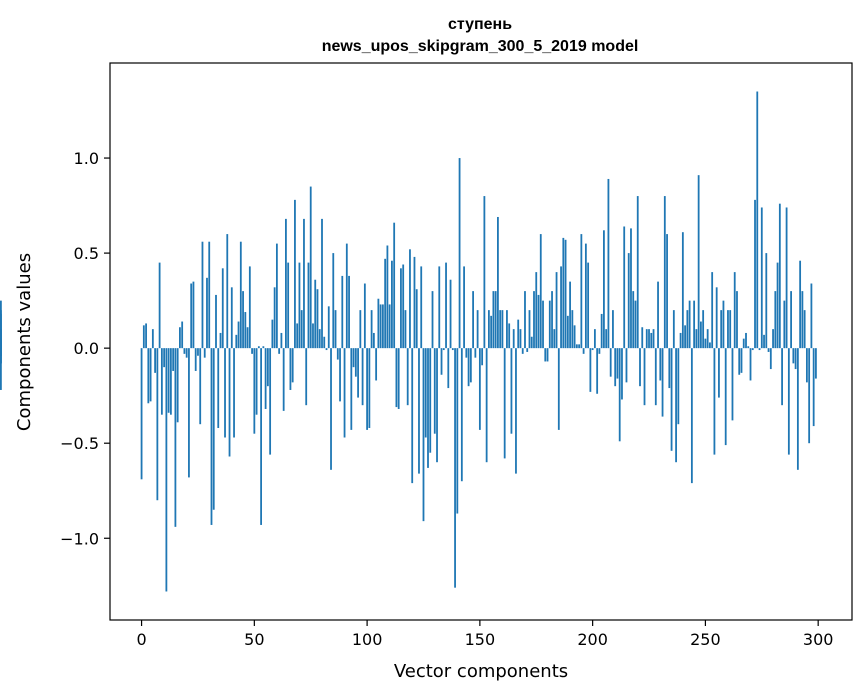 The width and height of the screenshot is (867, 696). I want to click on x-axis-ticks: 0 50 100 150 200 250 300, so click(484, 634).